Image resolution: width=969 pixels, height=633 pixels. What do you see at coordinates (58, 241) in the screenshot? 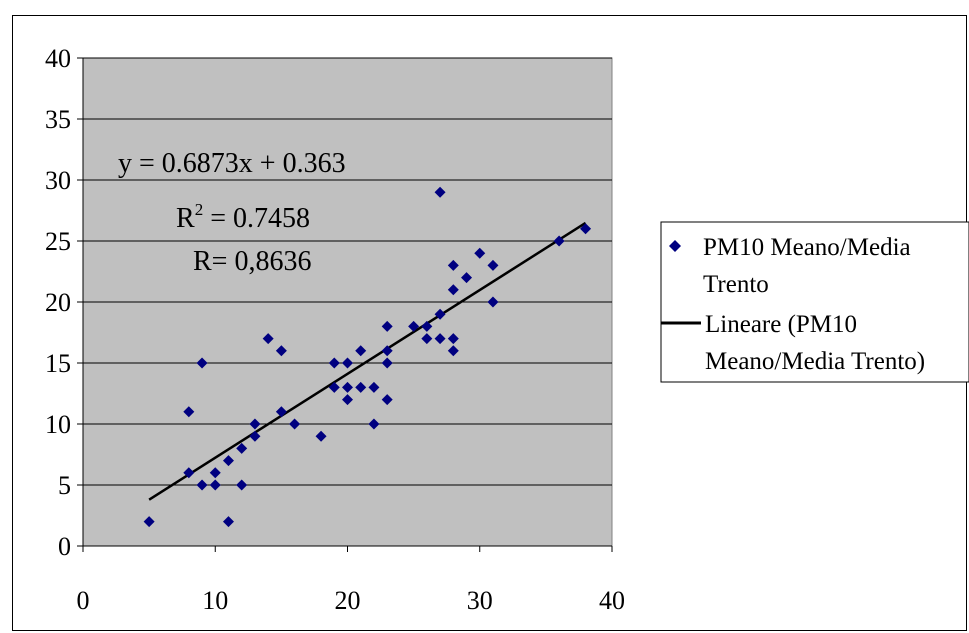
I see `y-tick-label-25: 25` at bounding box center [58, 241].